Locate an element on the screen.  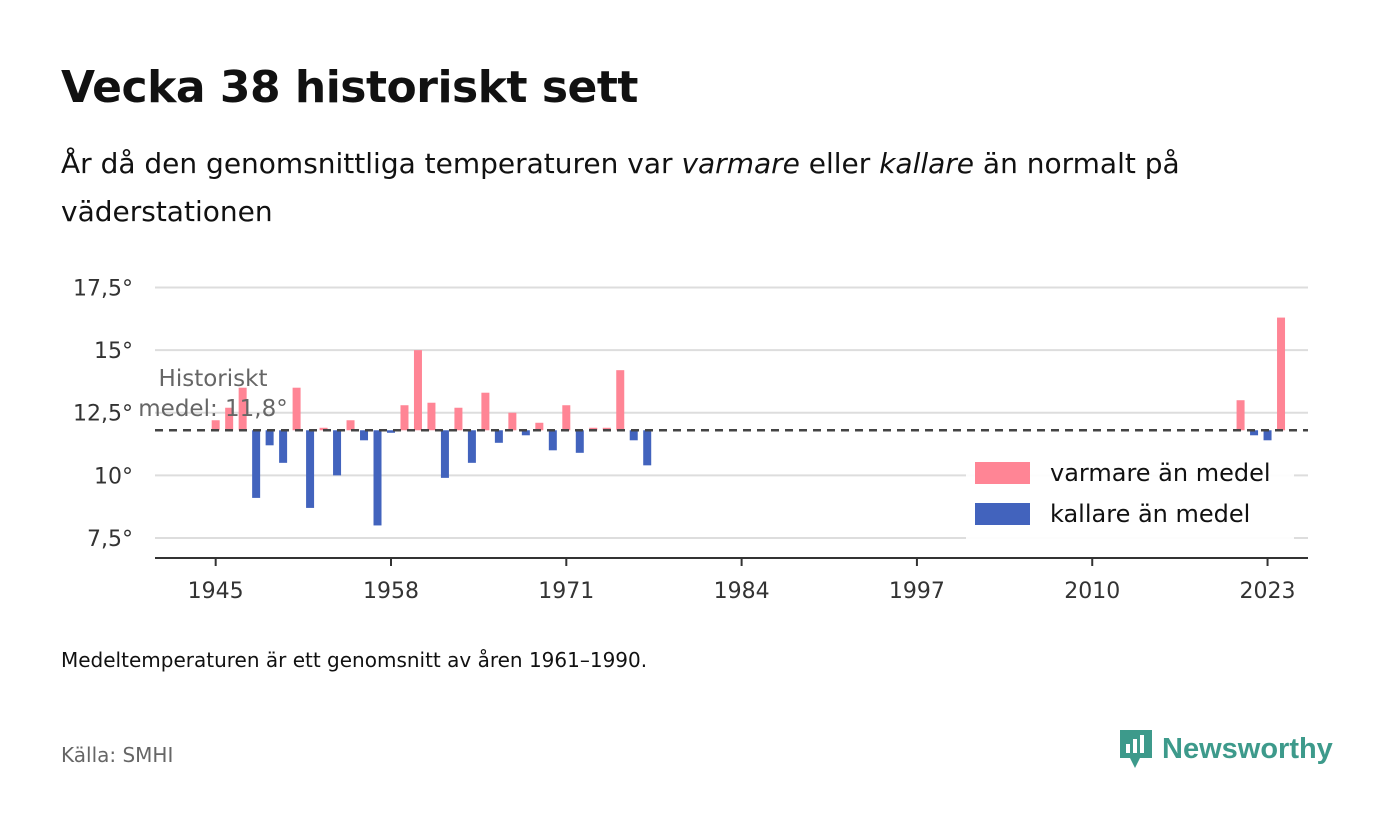
y-axis-ticks: 7,5° 10° 12,5° 15° 17,5° is located at coordinates (103, 414).